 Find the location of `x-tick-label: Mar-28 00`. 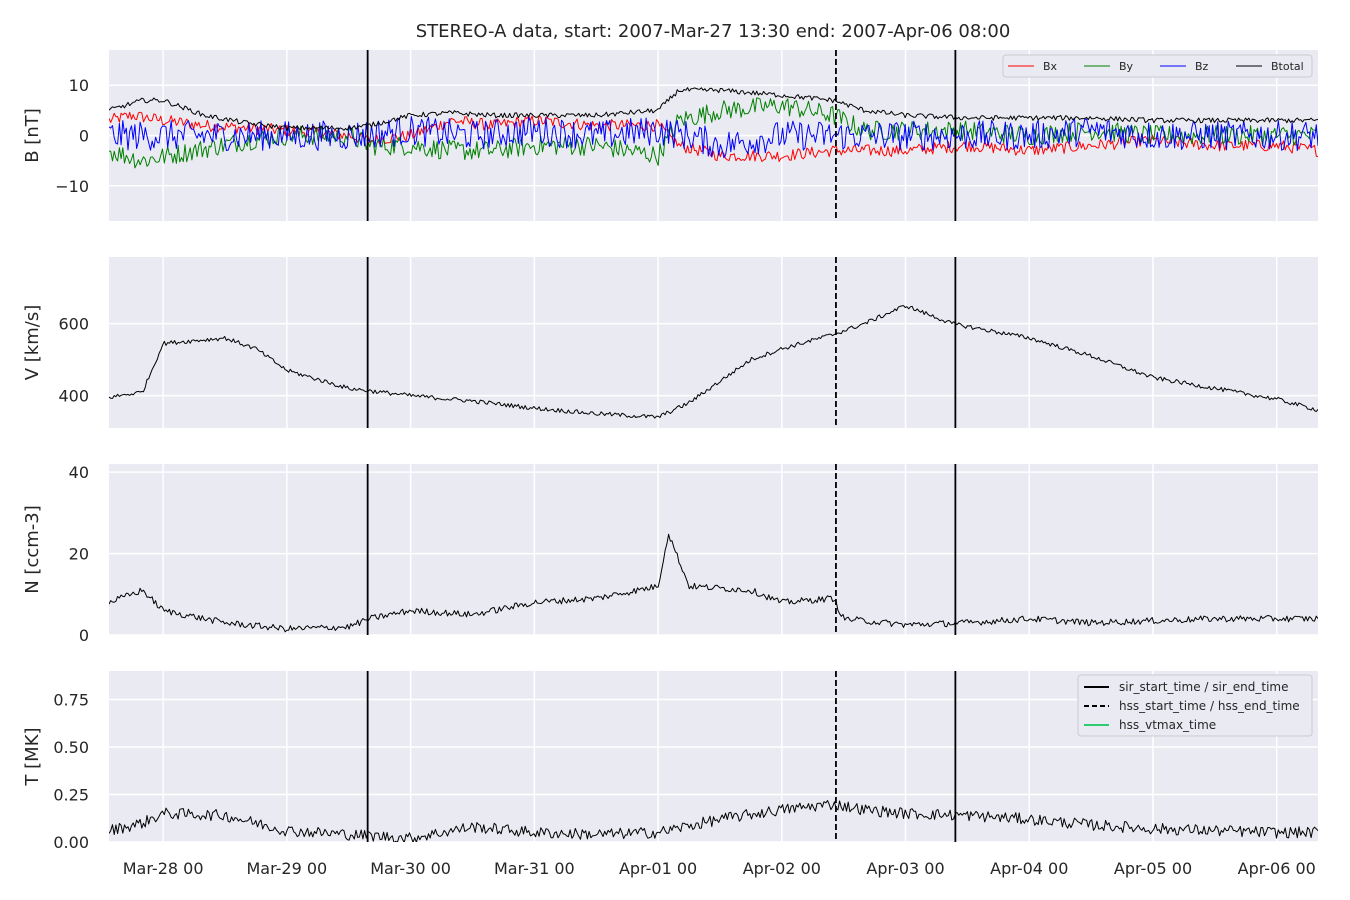

x-tick-label: Mar-28 00 is located at coordinates (163, 868).